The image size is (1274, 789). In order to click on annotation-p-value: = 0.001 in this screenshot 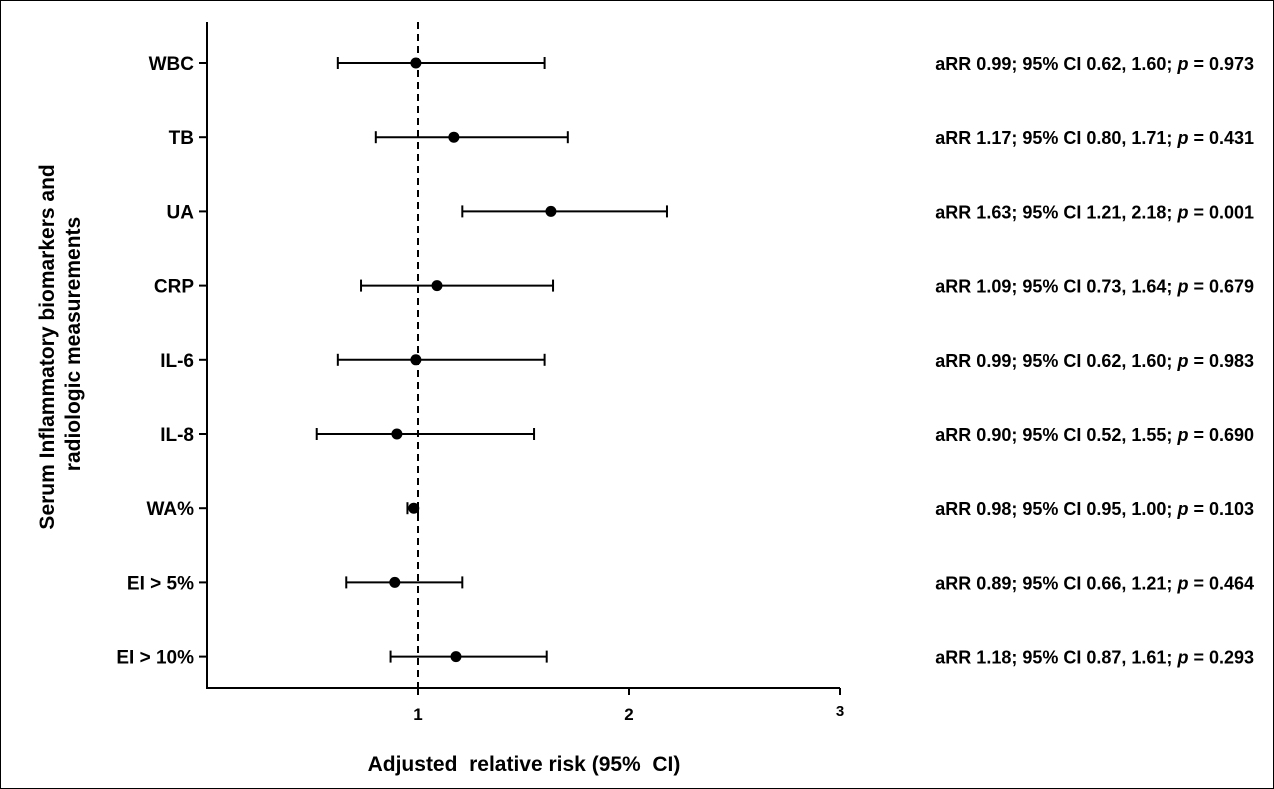, I will do `click(1221, 212)`.